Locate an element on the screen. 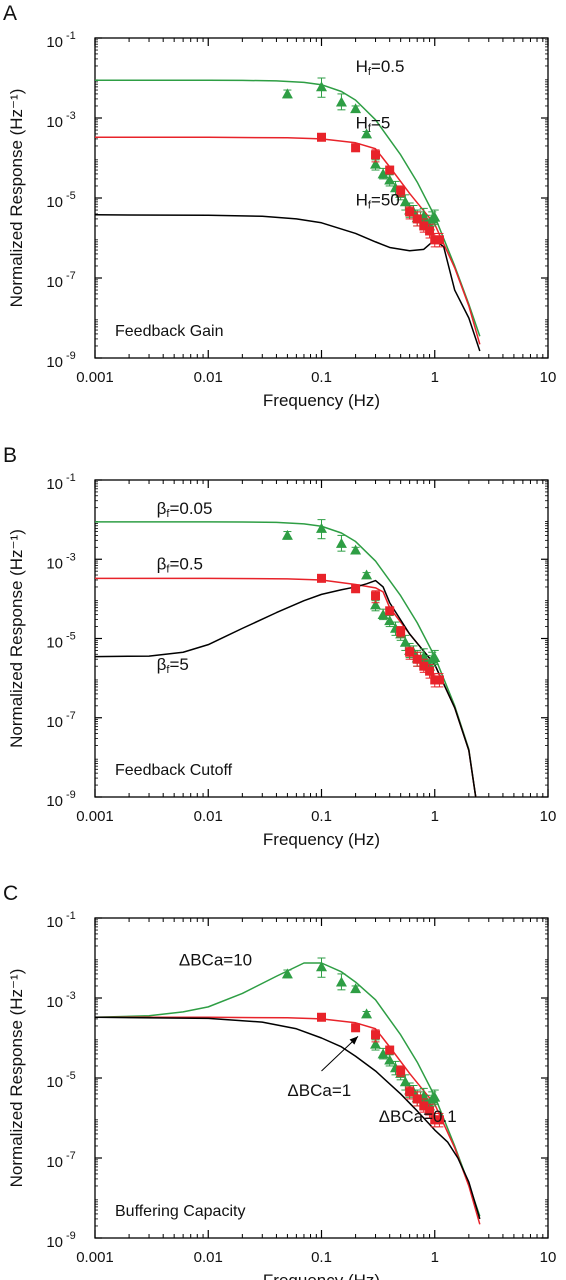 This screenshot has width=566, height=1280. curve-label: βf=0.05 is located at coordinates (185, 509).